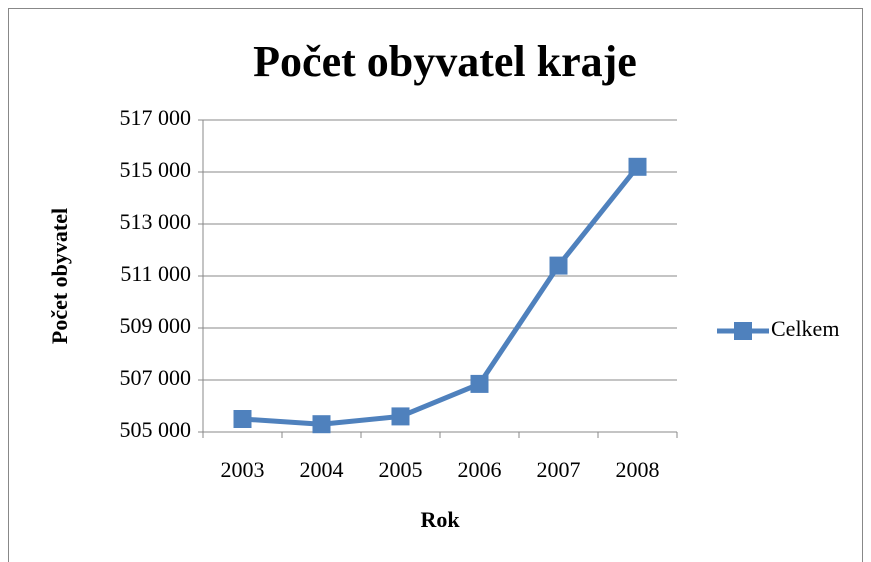  Describe the element at coordinates (559, 469) in the screenshot. I see `x-tick-label: 2007` at that location.